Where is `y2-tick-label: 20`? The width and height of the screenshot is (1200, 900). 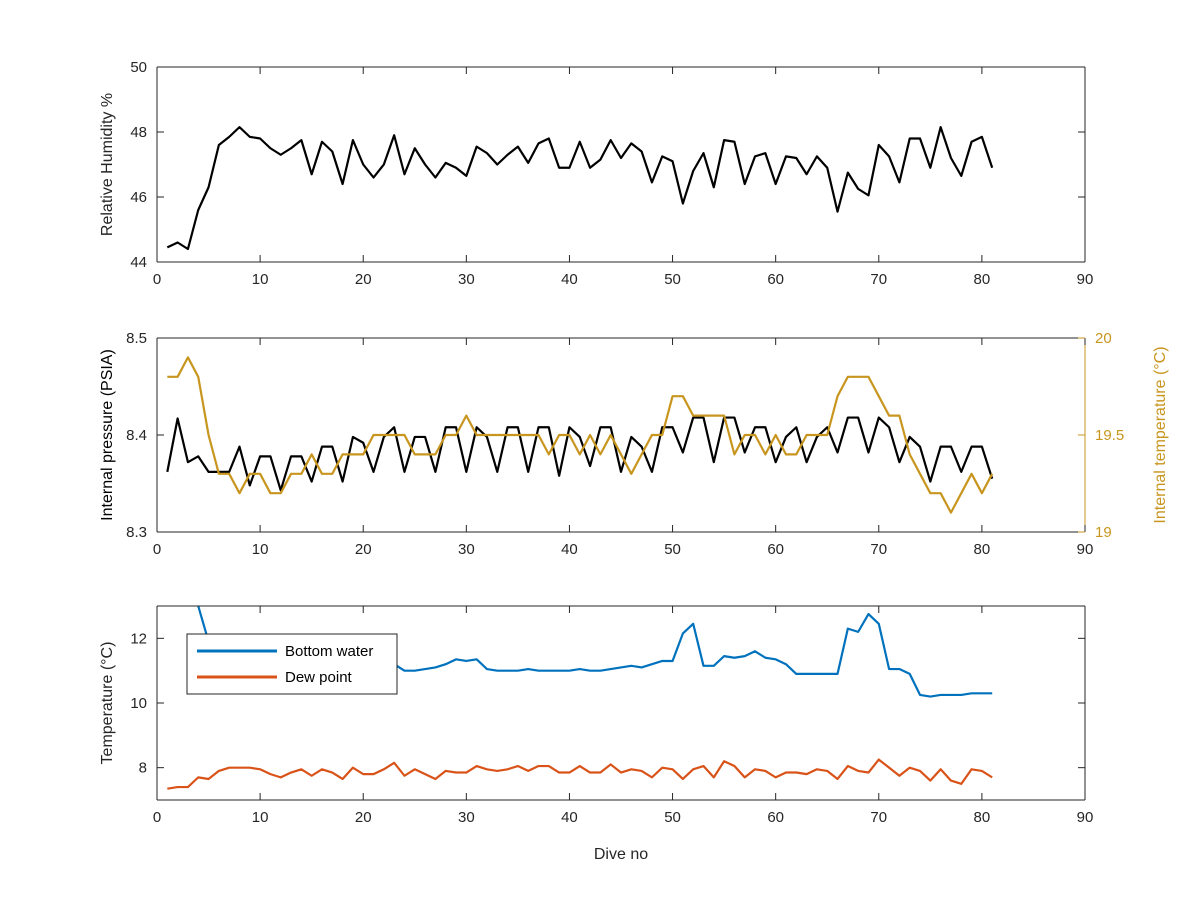 y2-tick-label: 20 is located at coordinates (1103, 338).